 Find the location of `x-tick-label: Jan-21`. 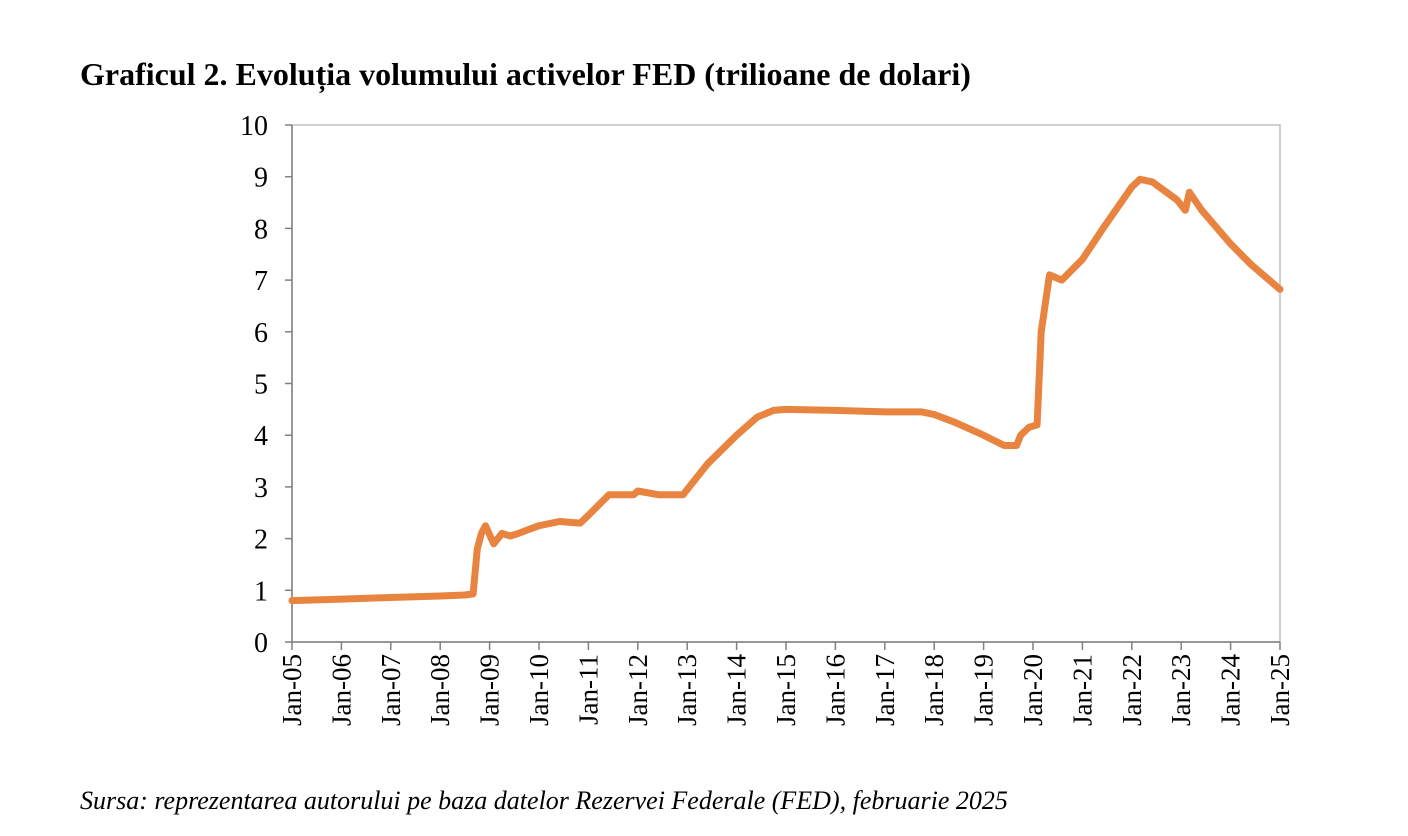

x-tick-label: Jan-21 is located at coordinates (1082, 690).